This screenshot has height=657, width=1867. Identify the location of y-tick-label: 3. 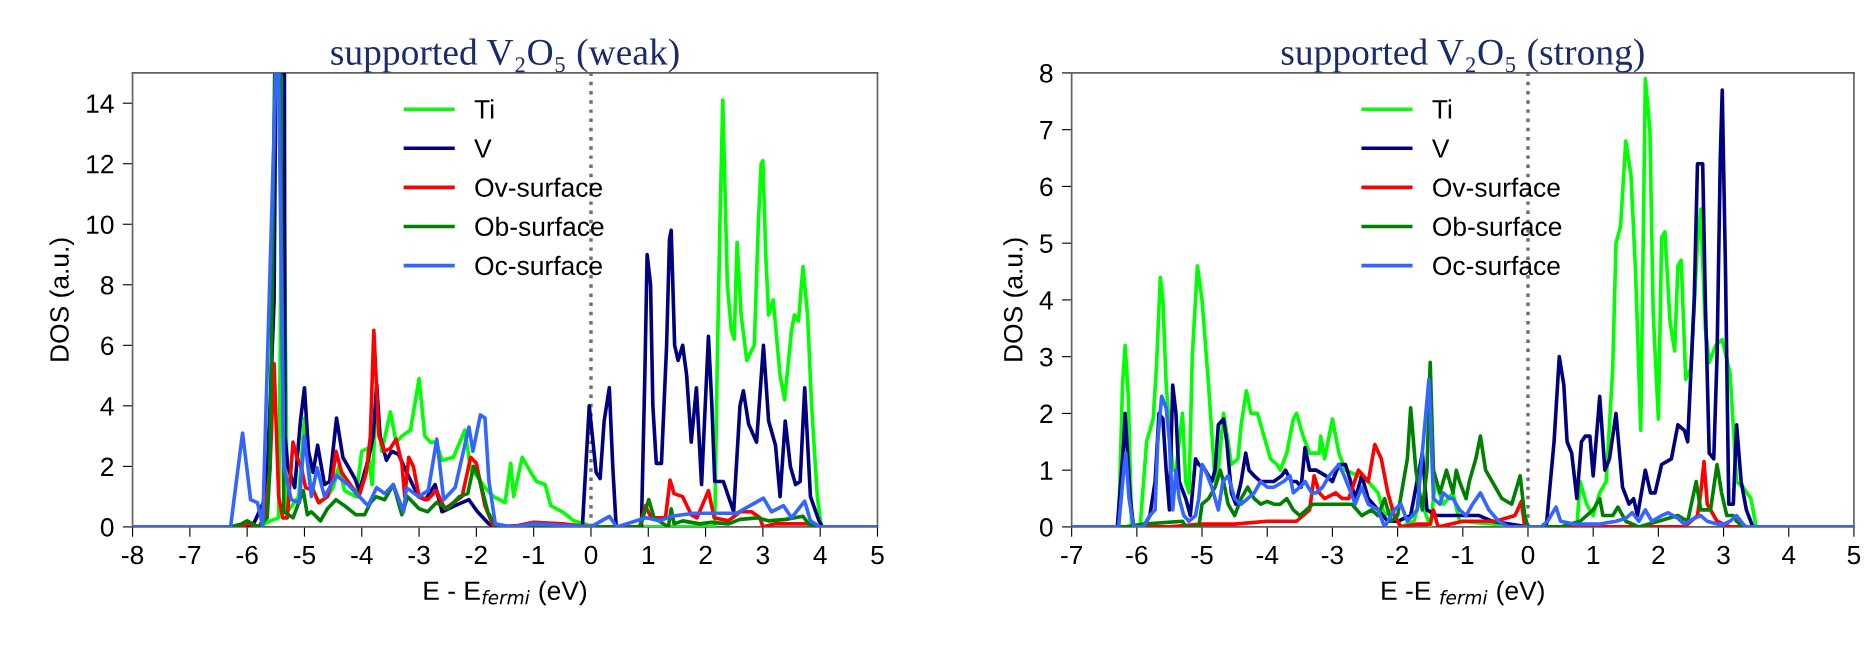
(1046, 357).